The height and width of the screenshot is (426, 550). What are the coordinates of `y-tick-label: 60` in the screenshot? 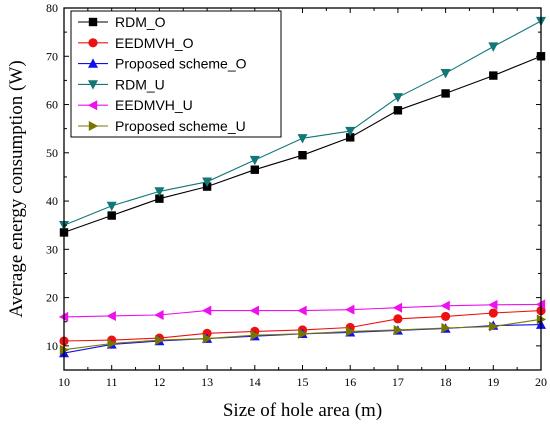 It's located at (52, 105).